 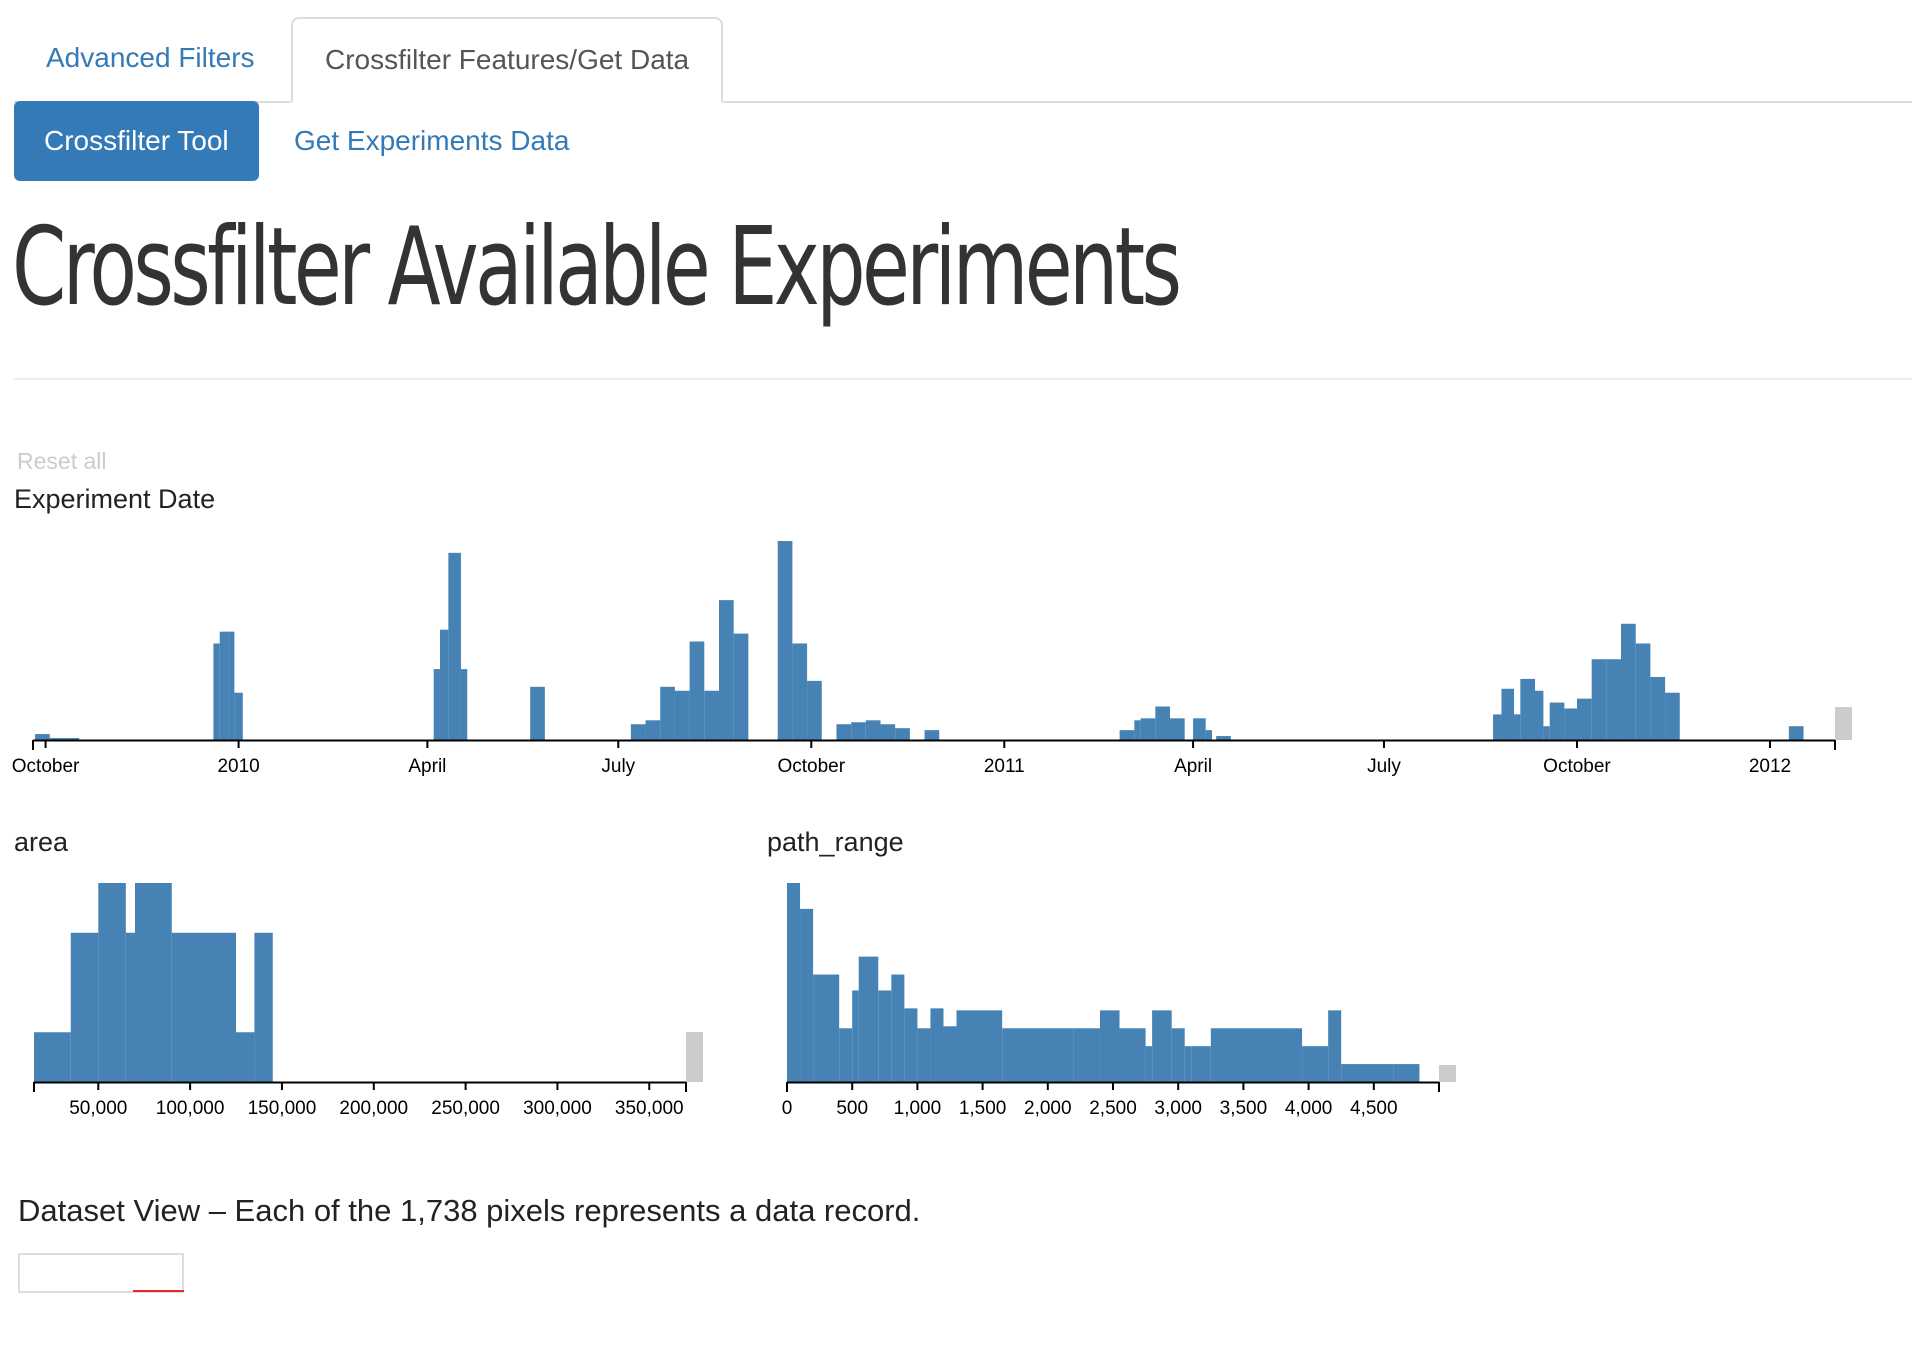 What do you see at coordinates (1309, 1108) in the screenshot?
I see `x-tick-label: 4,000` at bounding box center [1309, 1108].